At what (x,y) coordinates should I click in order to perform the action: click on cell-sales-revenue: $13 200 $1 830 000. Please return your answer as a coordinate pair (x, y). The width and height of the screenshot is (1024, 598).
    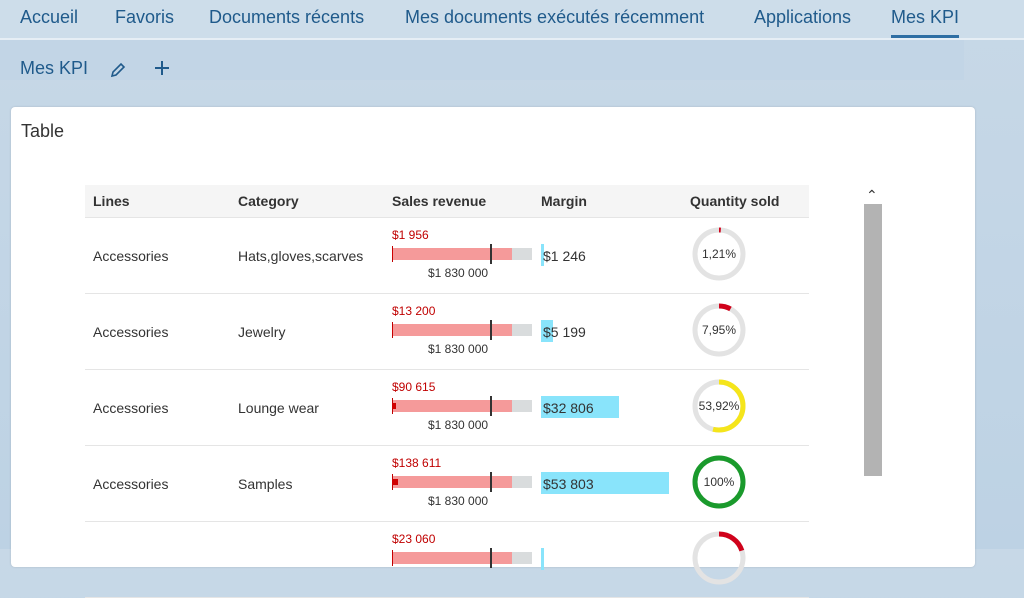
    Looking at the image, I should click on (458, 331).